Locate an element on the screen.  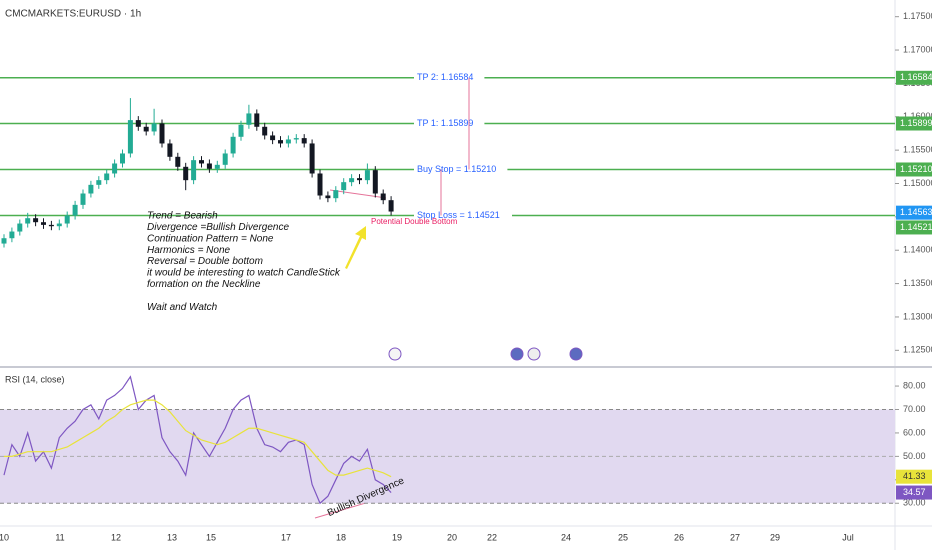
y-tick-label: 1.15000 is located at coordinates (917, 183).